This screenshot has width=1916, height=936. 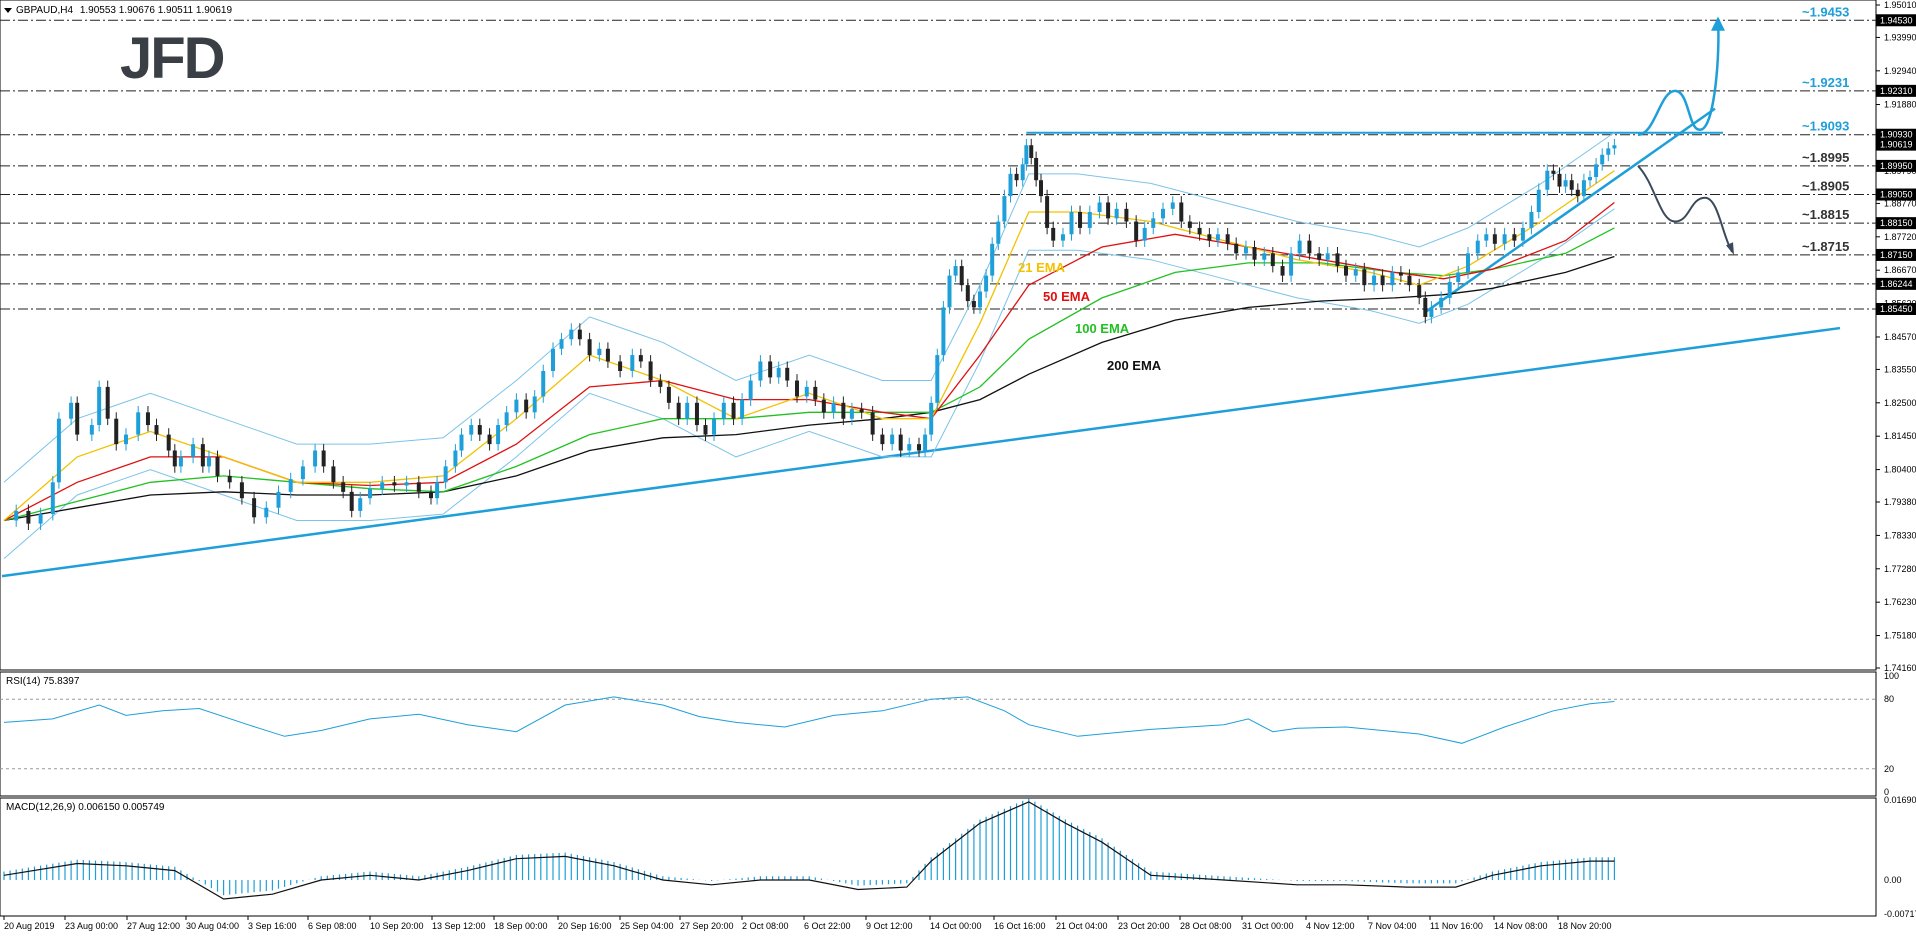 What do you see at coordinates (1900, 636) in the screenshot?
I see `price-tick-label: 1.75180` at bounding box center [1900, 636].